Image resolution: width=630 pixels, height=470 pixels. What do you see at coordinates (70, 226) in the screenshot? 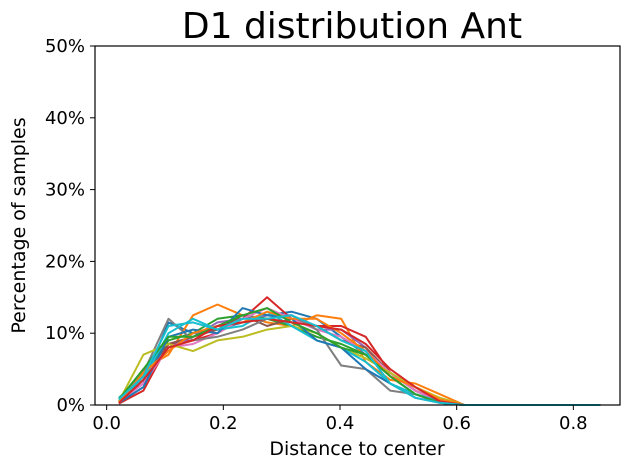
I see `y-axis: 0% 10% 20% 30% 40% 50%` at bounding box center [70, 226].